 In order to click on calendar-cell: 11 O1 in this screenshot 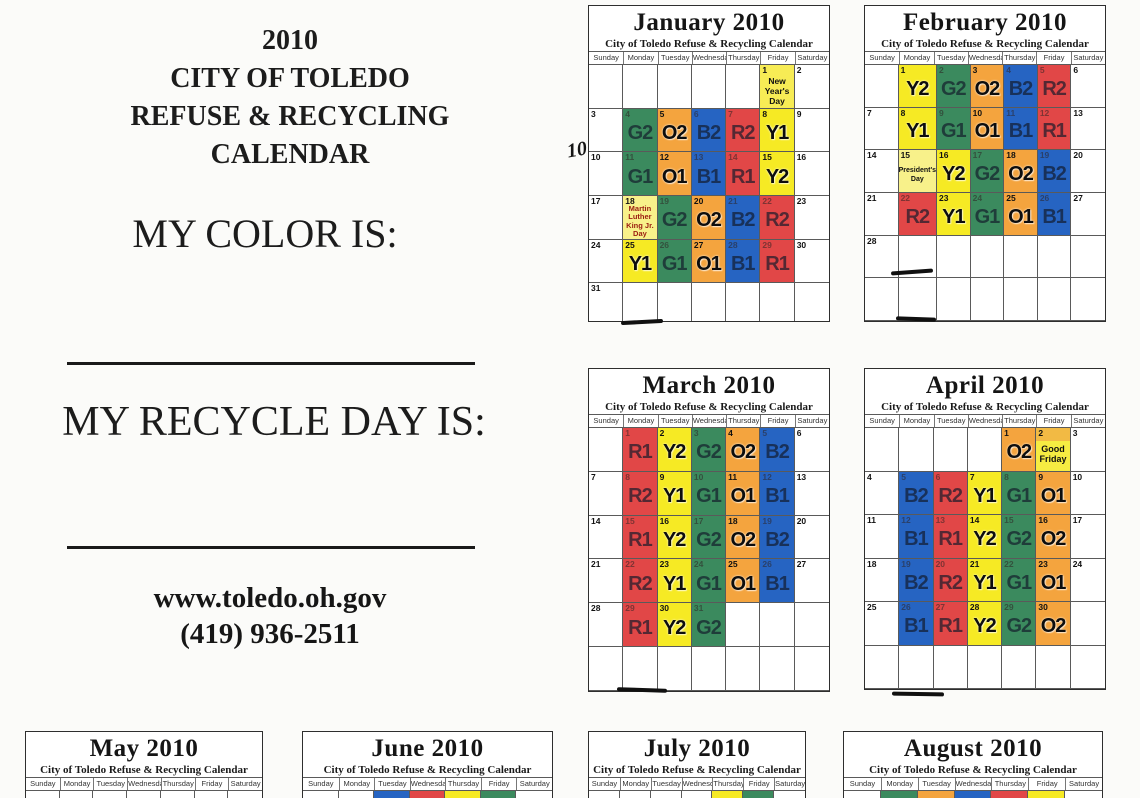, I will do `click(743, 493)`.